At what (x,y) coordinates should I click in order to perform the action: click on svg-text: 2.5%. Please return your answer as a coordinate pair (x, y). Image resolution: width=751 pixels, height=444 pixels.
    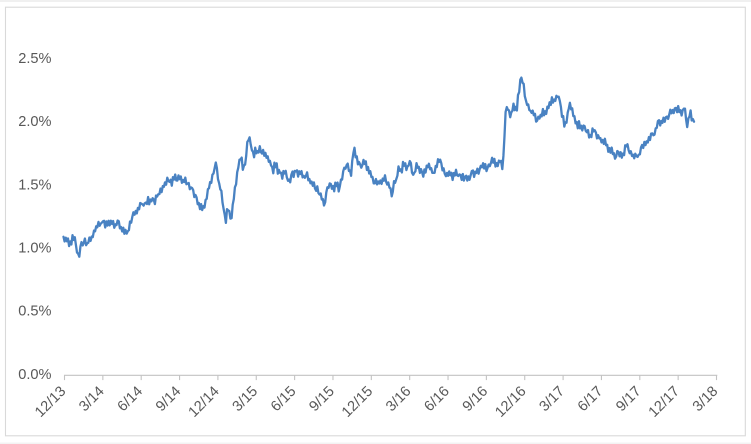
    Looking at the image, I should click on (34, 59).